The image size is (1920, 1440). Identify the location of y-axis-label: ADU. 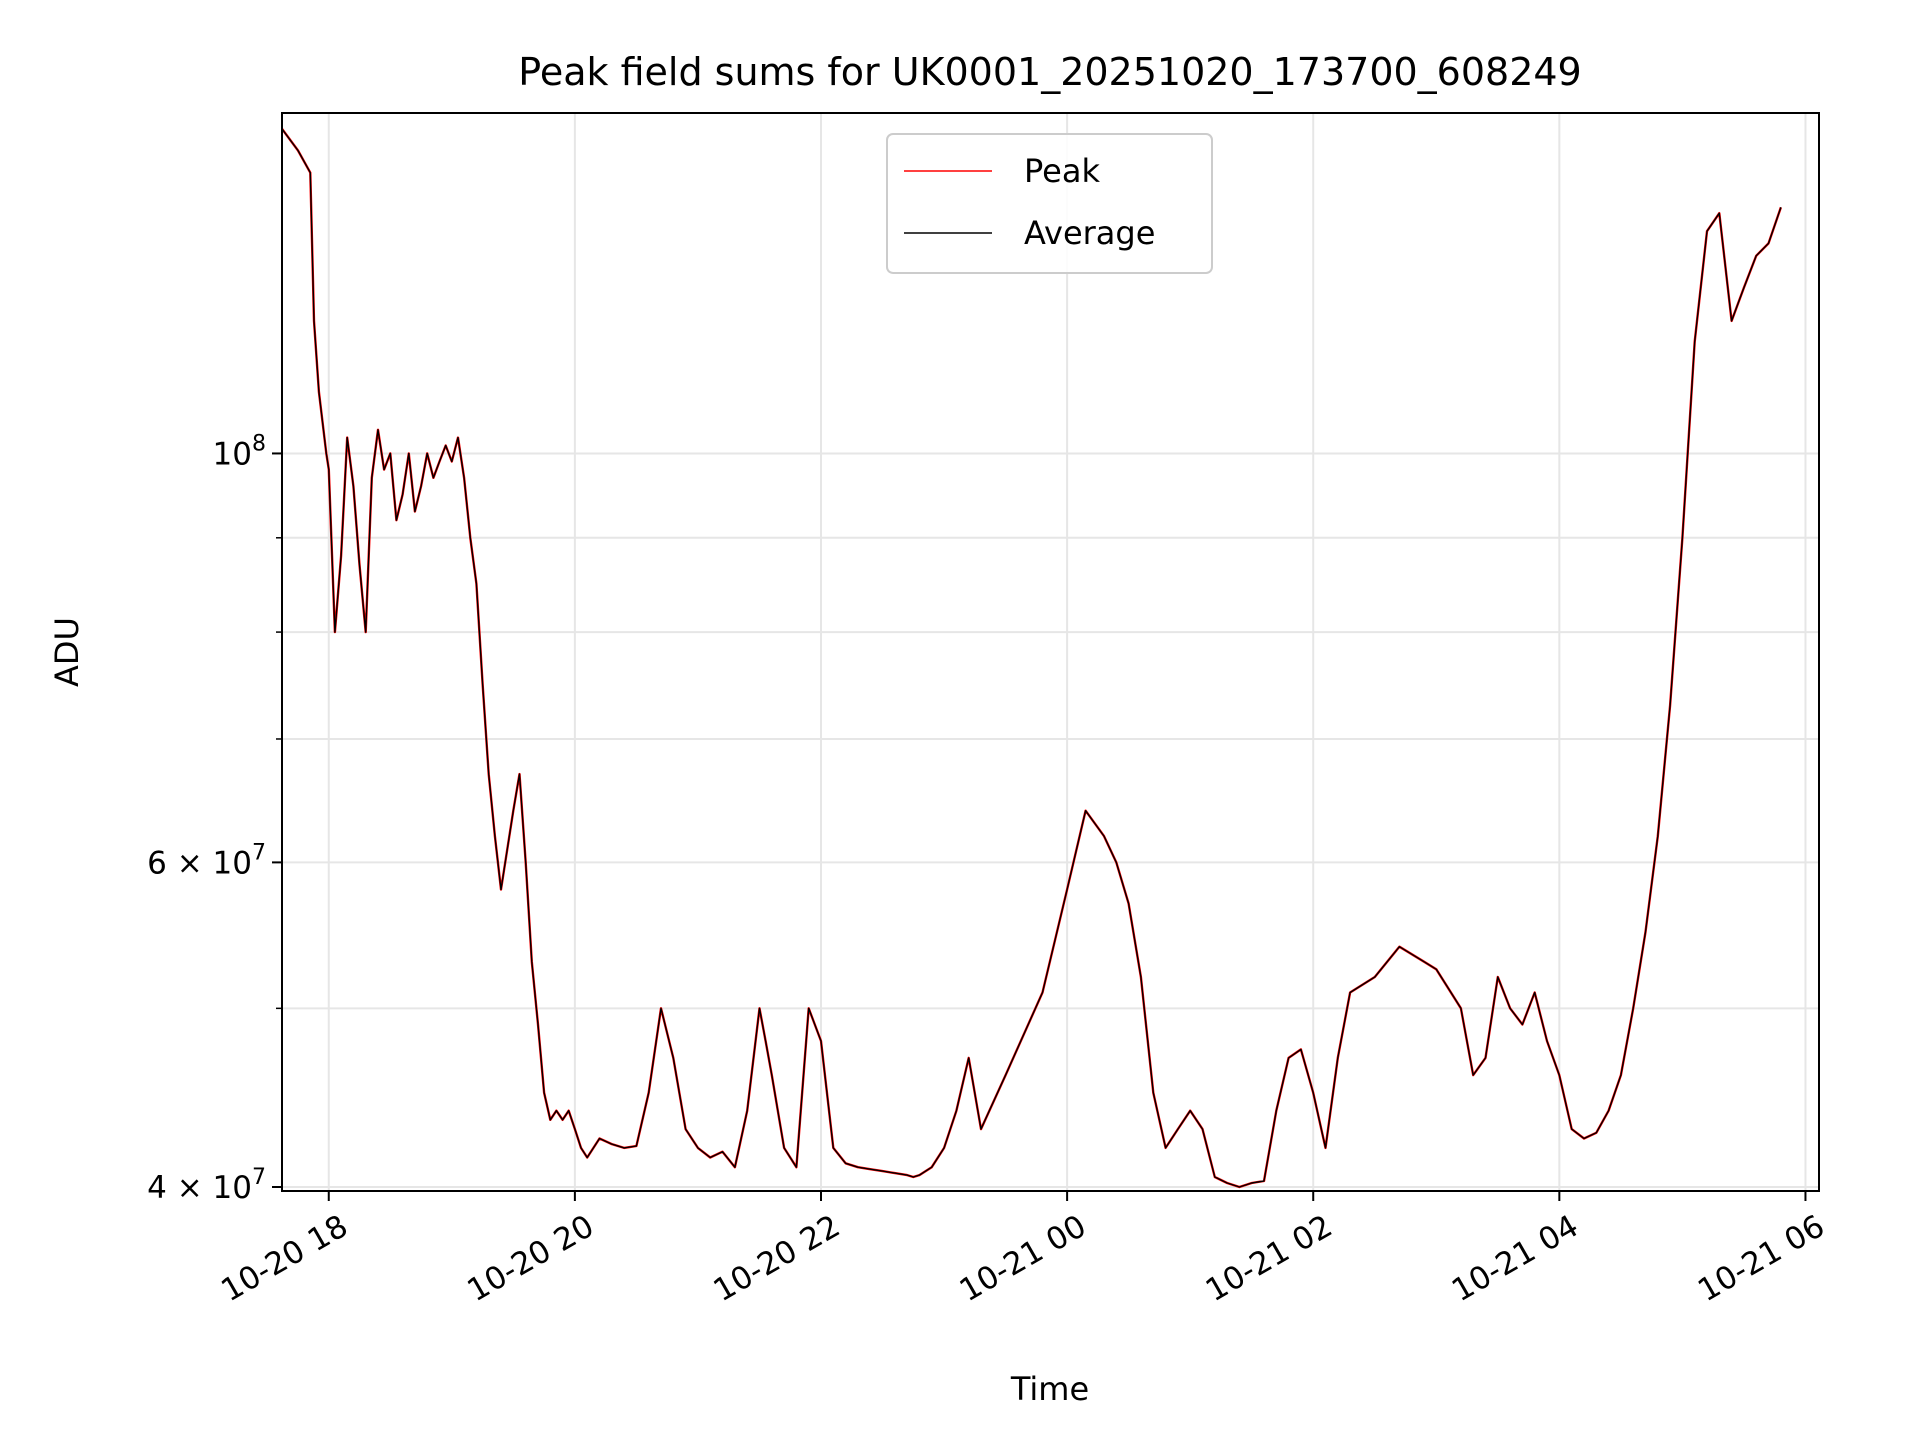
(67, 652).